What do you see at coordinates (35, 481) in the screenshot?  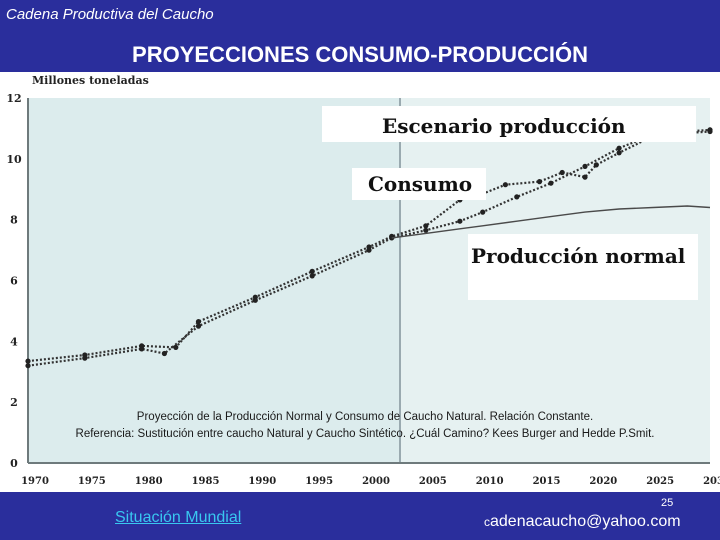 I see `x-tick-label: 1970` at bounding box center [35, 481].